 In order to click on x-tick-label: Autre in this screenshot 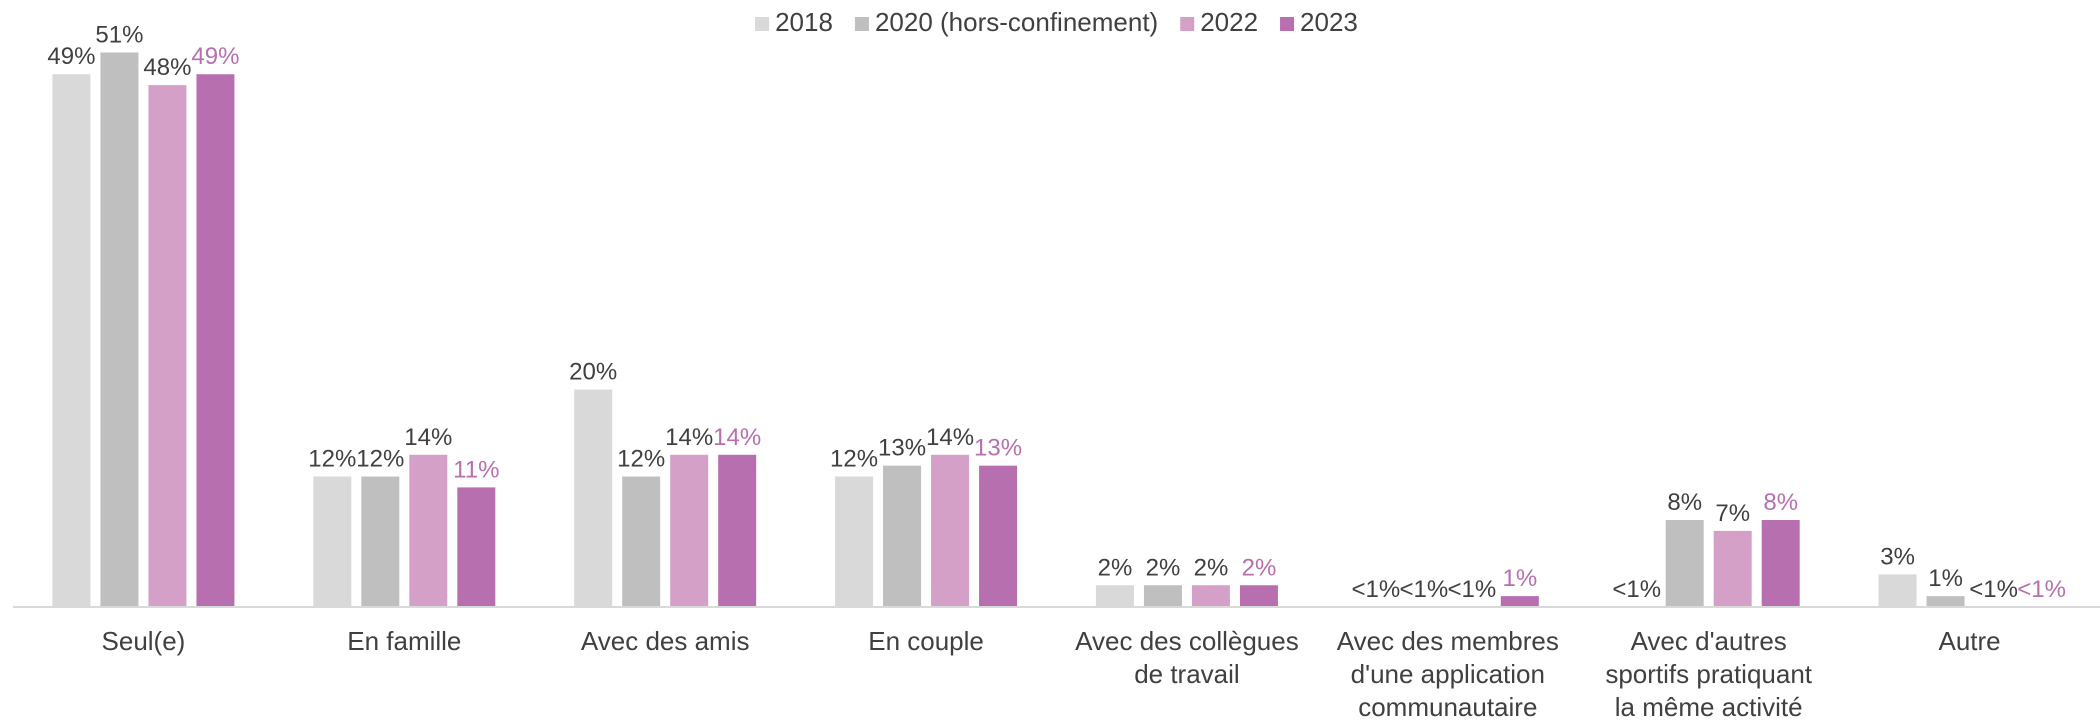, I will do `click(1969, 641)`.